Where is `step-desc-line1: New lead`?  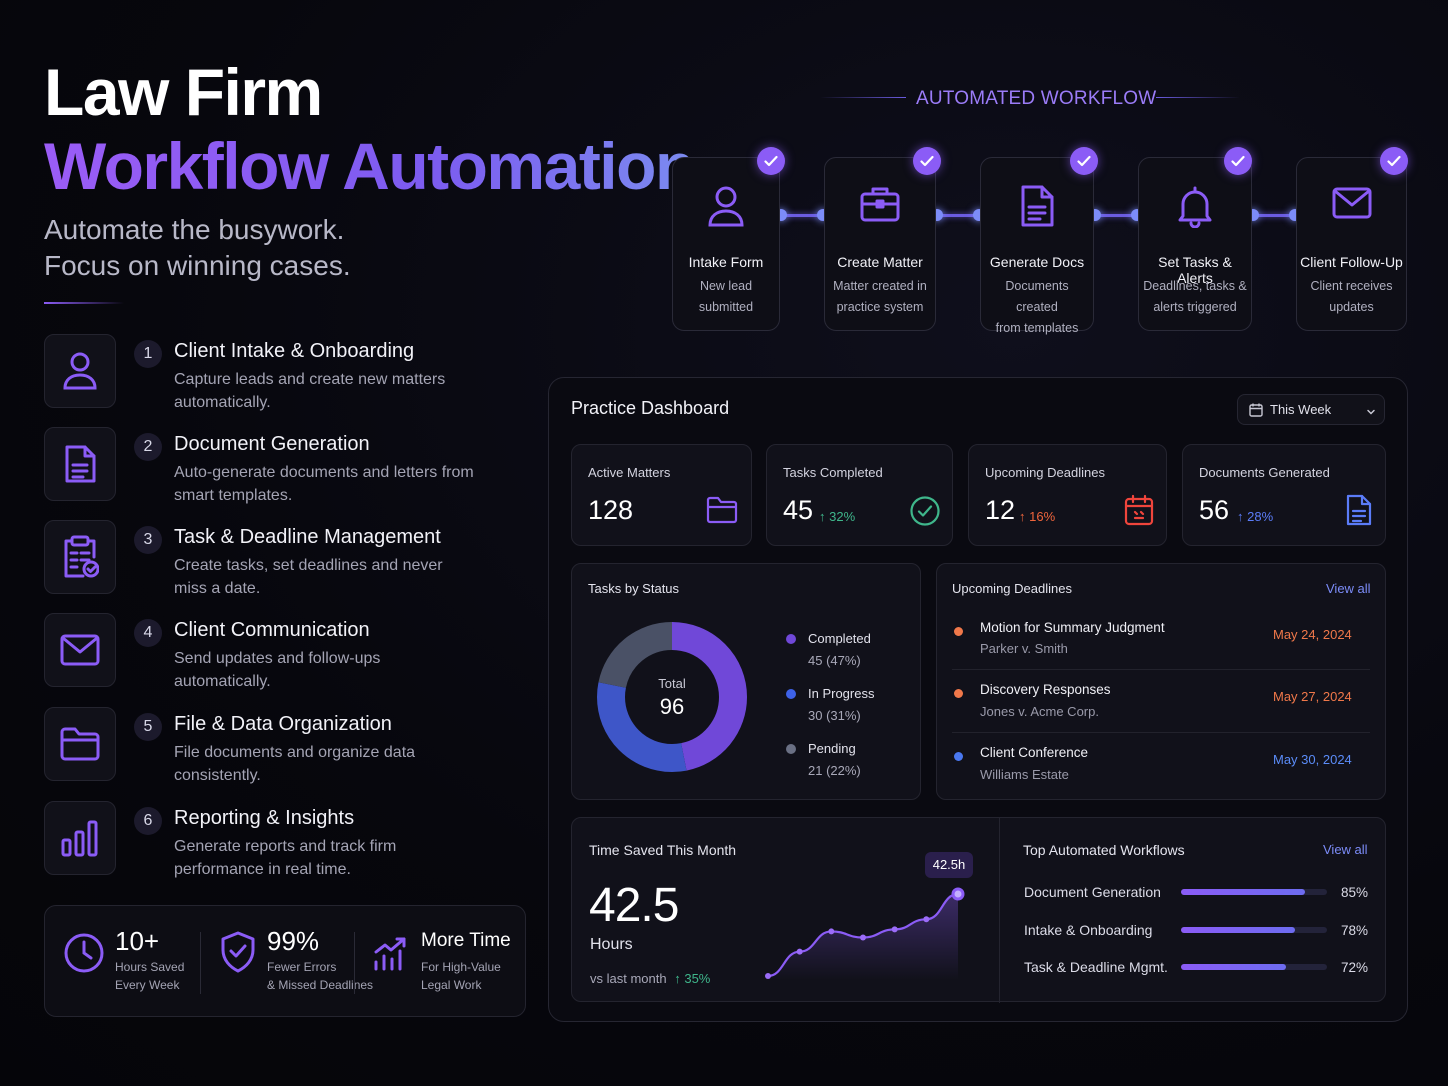 step-desc-line1: New lead is located at coordinates (726, 286).